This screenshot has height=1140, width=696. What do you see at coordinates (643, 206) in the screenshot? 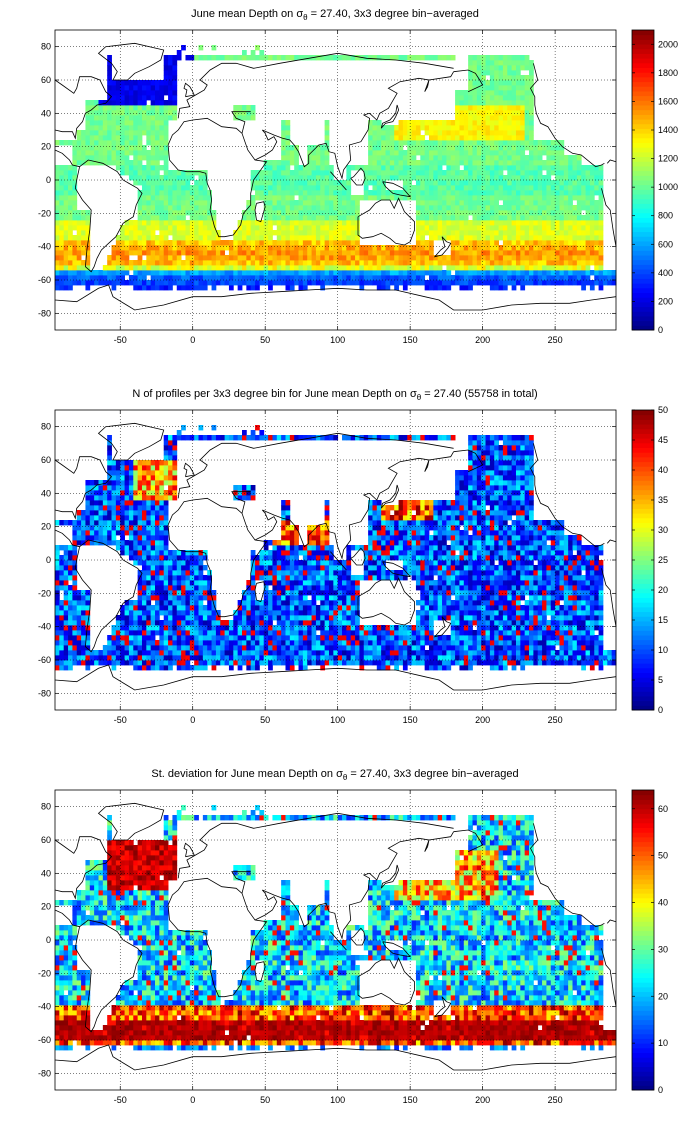
I see `colorbar-segment` at bounding box center [643, 206].